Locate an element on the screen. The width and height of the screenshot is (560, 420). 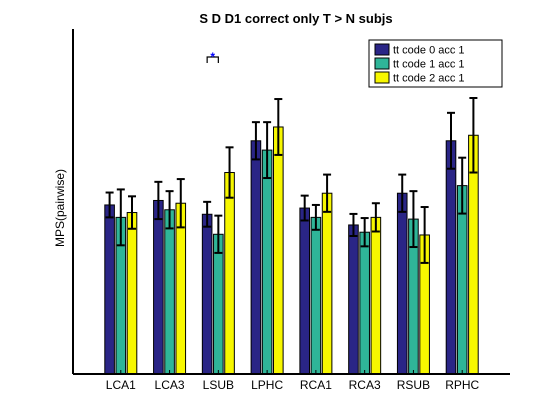
significance-bracket is located at coordinates (212, 59).